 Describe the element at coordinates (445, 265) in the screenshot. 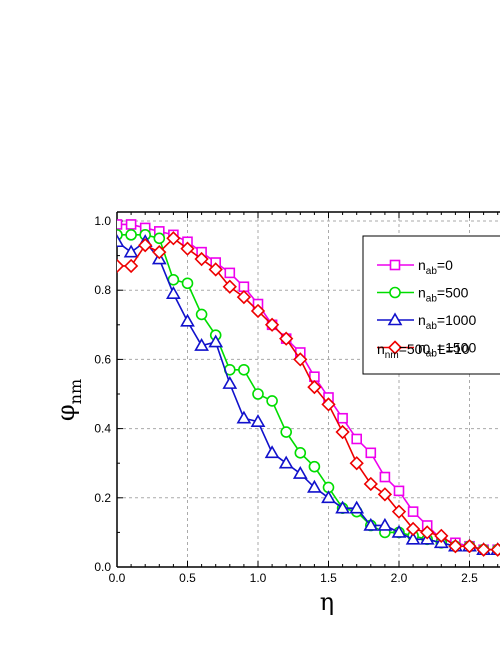

I see `legend-label-post: =0` at that location.